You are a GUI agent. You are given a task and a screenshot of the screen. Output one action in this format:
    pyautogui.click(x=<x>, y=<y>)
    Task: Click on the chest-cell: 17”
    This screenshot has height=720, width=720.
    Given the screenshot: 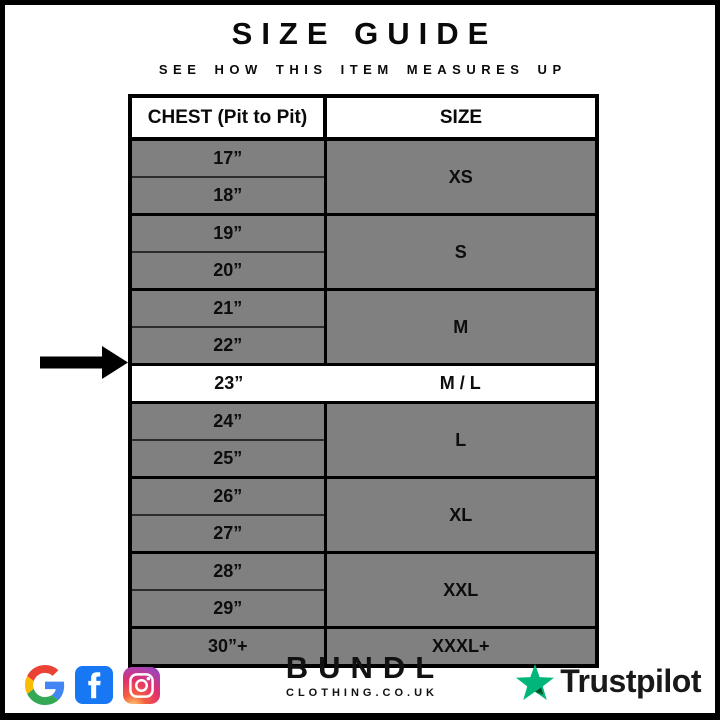 What is the action you would take?
    pyautogui.click(x=228, y=158)
    